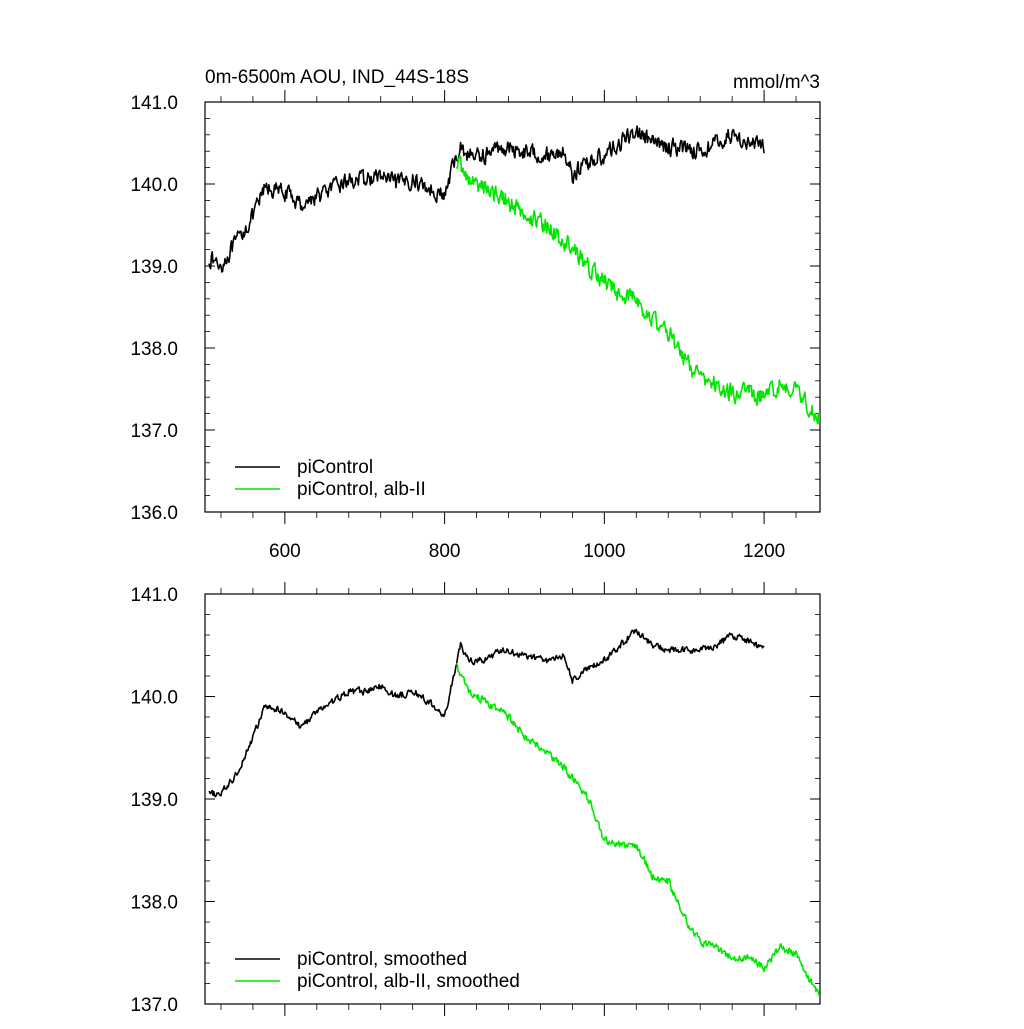  What do you see at coordinates (408, 981) in the screenshot?
I see `legend-label-2: piControl, alb-II, smoothed` at bounding box center [408, 981].